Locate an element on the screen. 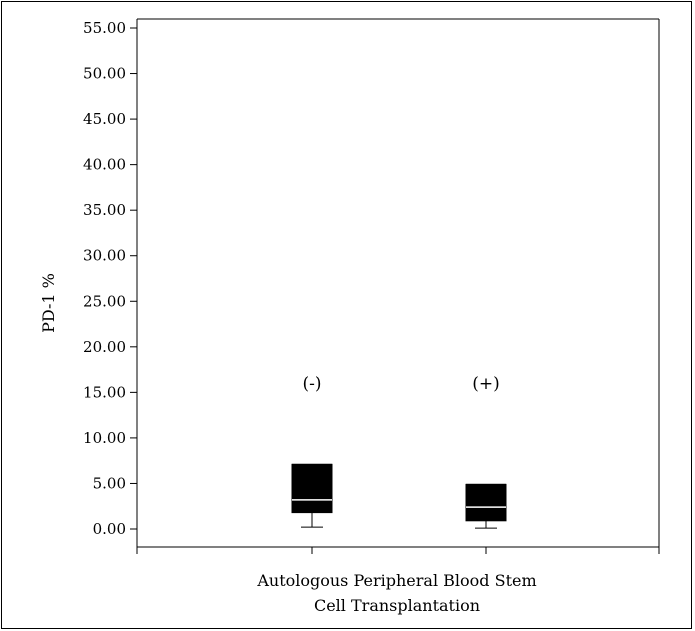 This screenshot has height=631, width=695. y-tick-label: 35.00 is located at coordinates (104, 210).